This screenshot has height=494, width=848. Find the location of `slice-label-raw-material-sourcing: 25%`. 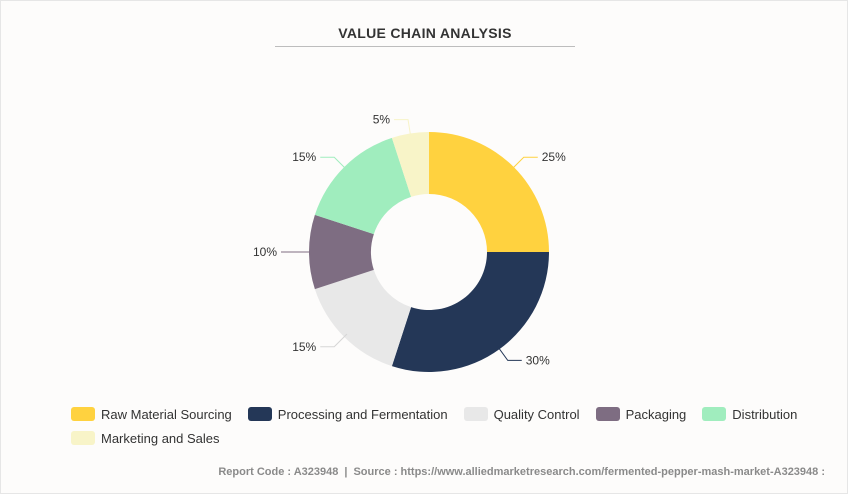

slice-label-raw-material-sourcing: 25% is located at coordinates (554, 157).